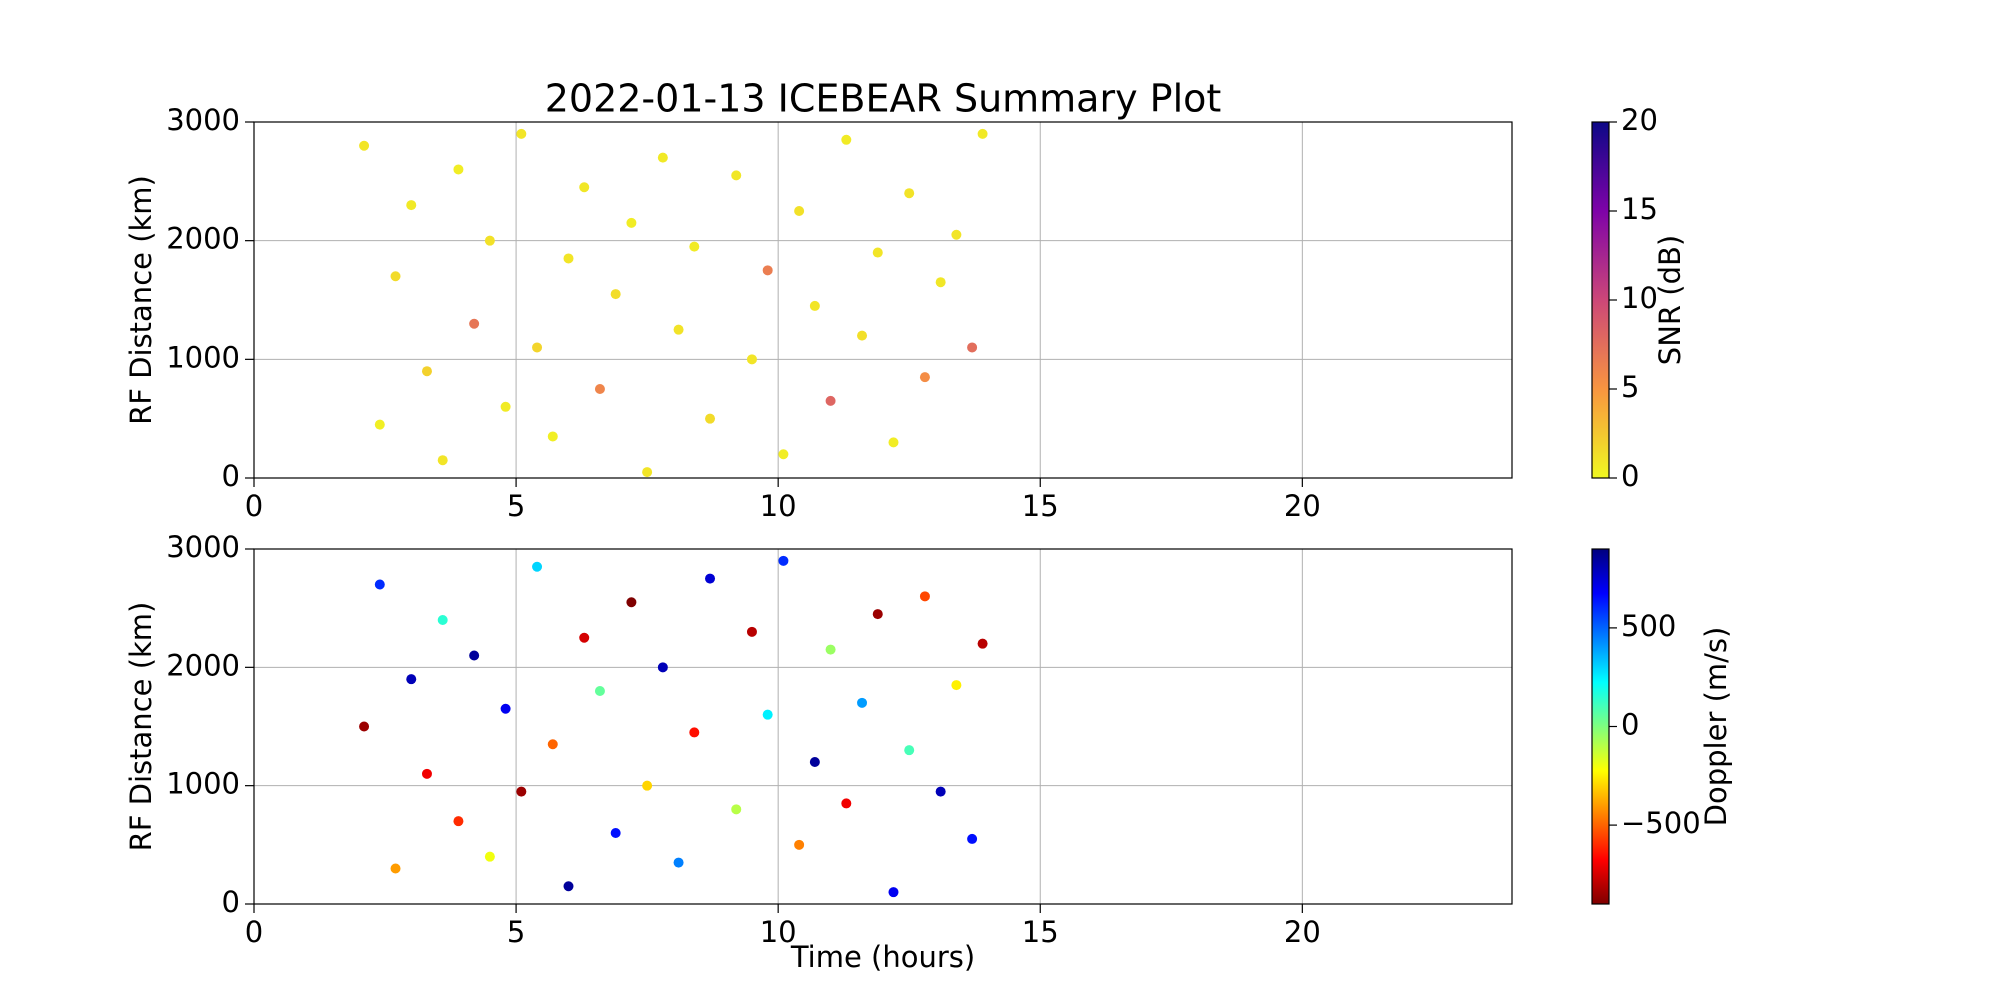 This screenshot has width=2000, height=1000. What do you see at coordinates (1639, 298) in the screenshot?
I see `colorbar-tick-label: 10` at bounding box center [1639, 298].